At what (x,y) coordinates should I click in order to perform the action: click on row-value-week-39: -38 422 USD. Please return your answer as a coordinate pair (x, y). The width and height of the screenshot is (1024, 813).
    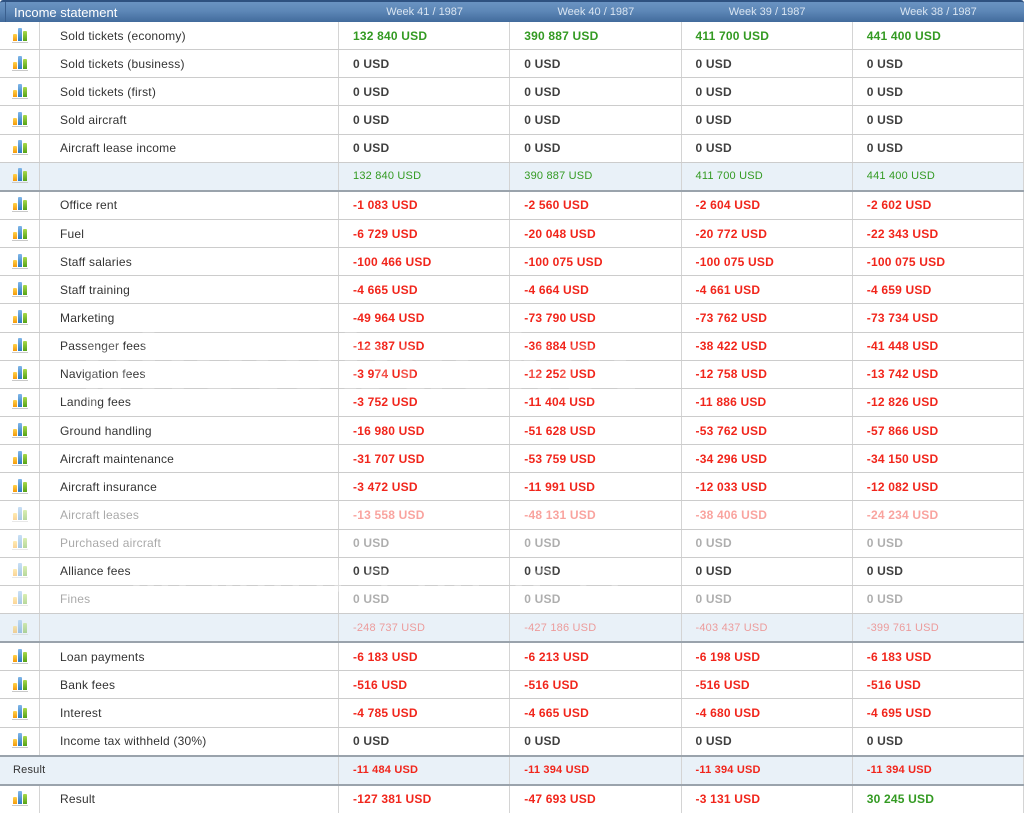
    Looking at the image, I should click on (767, 346).